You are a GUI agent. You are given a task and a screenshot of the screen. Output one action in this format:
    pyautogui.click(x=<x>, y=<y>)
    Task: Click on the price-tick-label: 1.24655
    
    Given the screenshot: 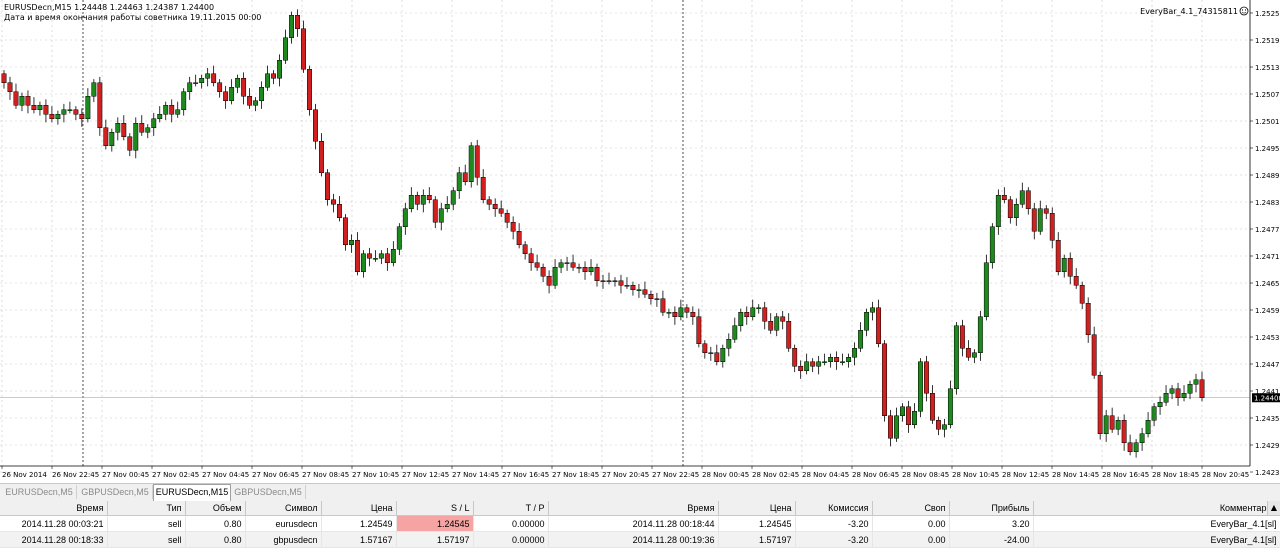 What is the action you would take?
    pyautogui.click(x=1267, y=284)
    